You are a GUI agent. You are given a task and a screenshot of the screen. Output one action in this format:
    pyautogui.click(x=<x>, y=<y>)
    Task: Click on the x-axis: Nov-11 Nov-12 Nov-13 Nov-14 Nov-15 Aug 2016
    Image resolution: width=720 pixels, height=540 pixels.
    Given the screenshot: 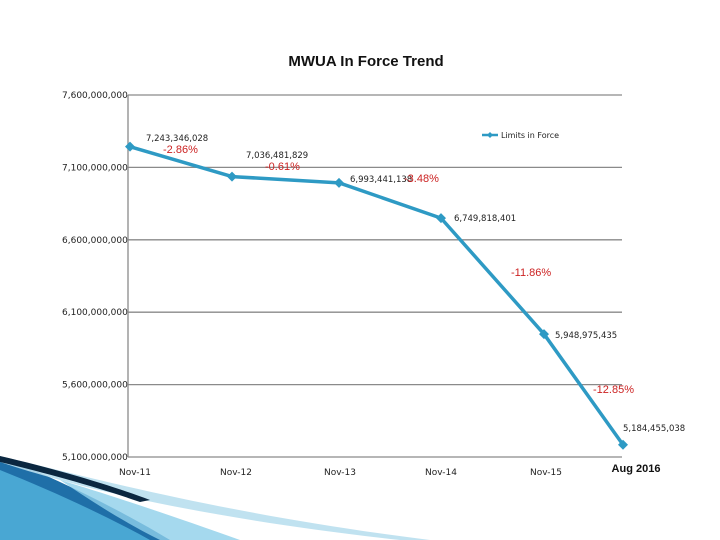 What is the action you would take?
    pyautogui.click(x=389, y=470)
    